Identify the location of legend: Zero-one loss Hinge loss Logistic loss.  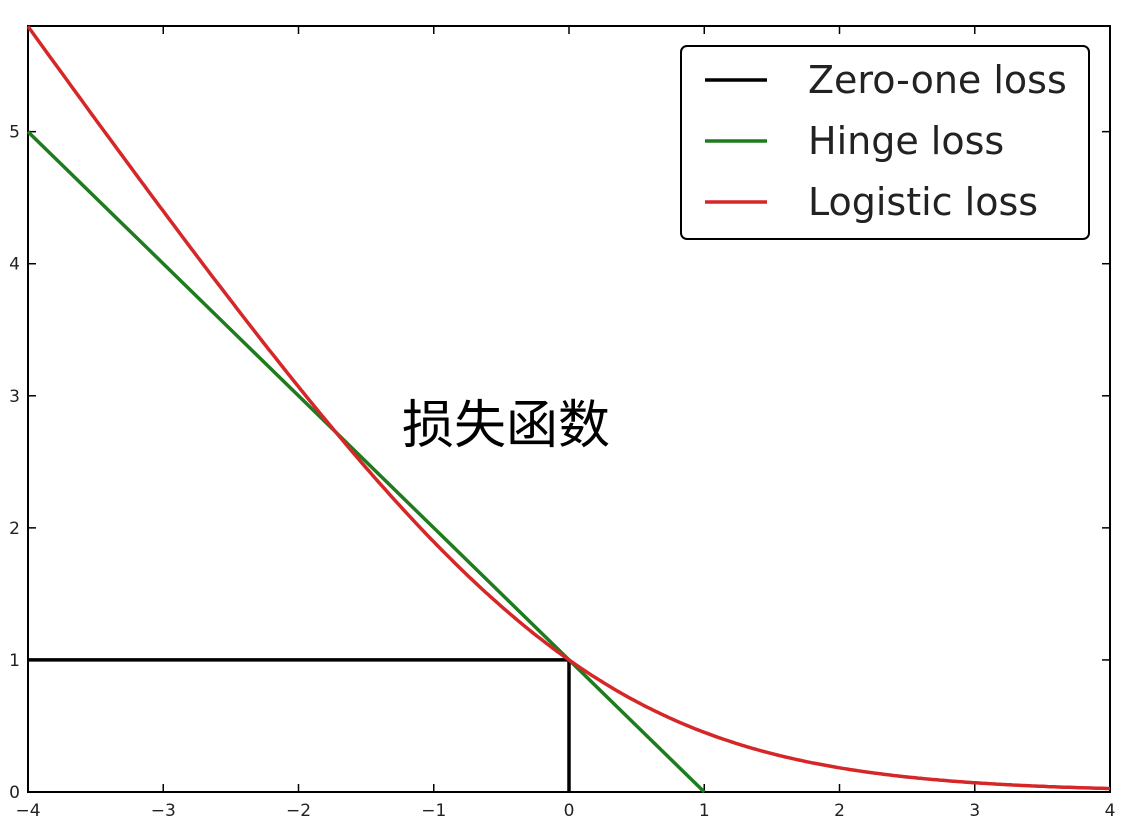
(885, 142).